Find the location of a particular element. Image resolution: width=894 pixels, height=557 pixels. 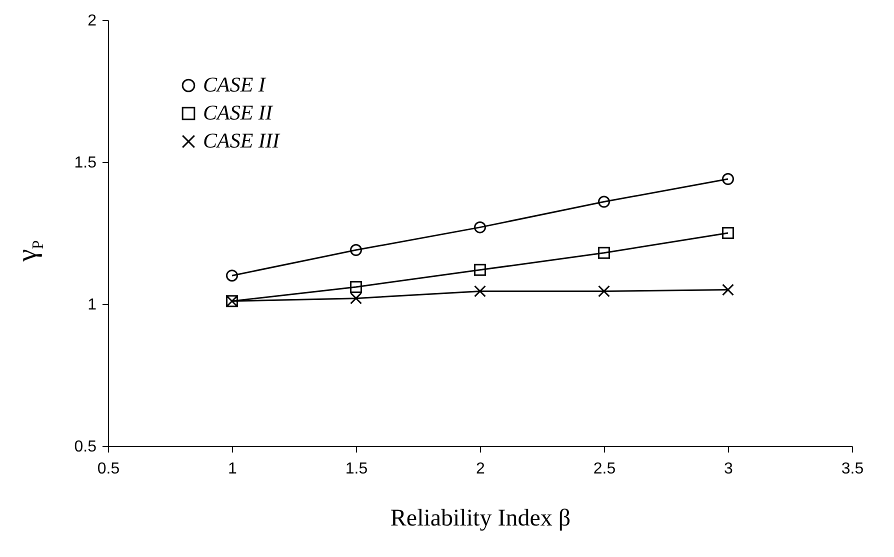

x-tick-label: 1 is located at coordinates (233, 469).